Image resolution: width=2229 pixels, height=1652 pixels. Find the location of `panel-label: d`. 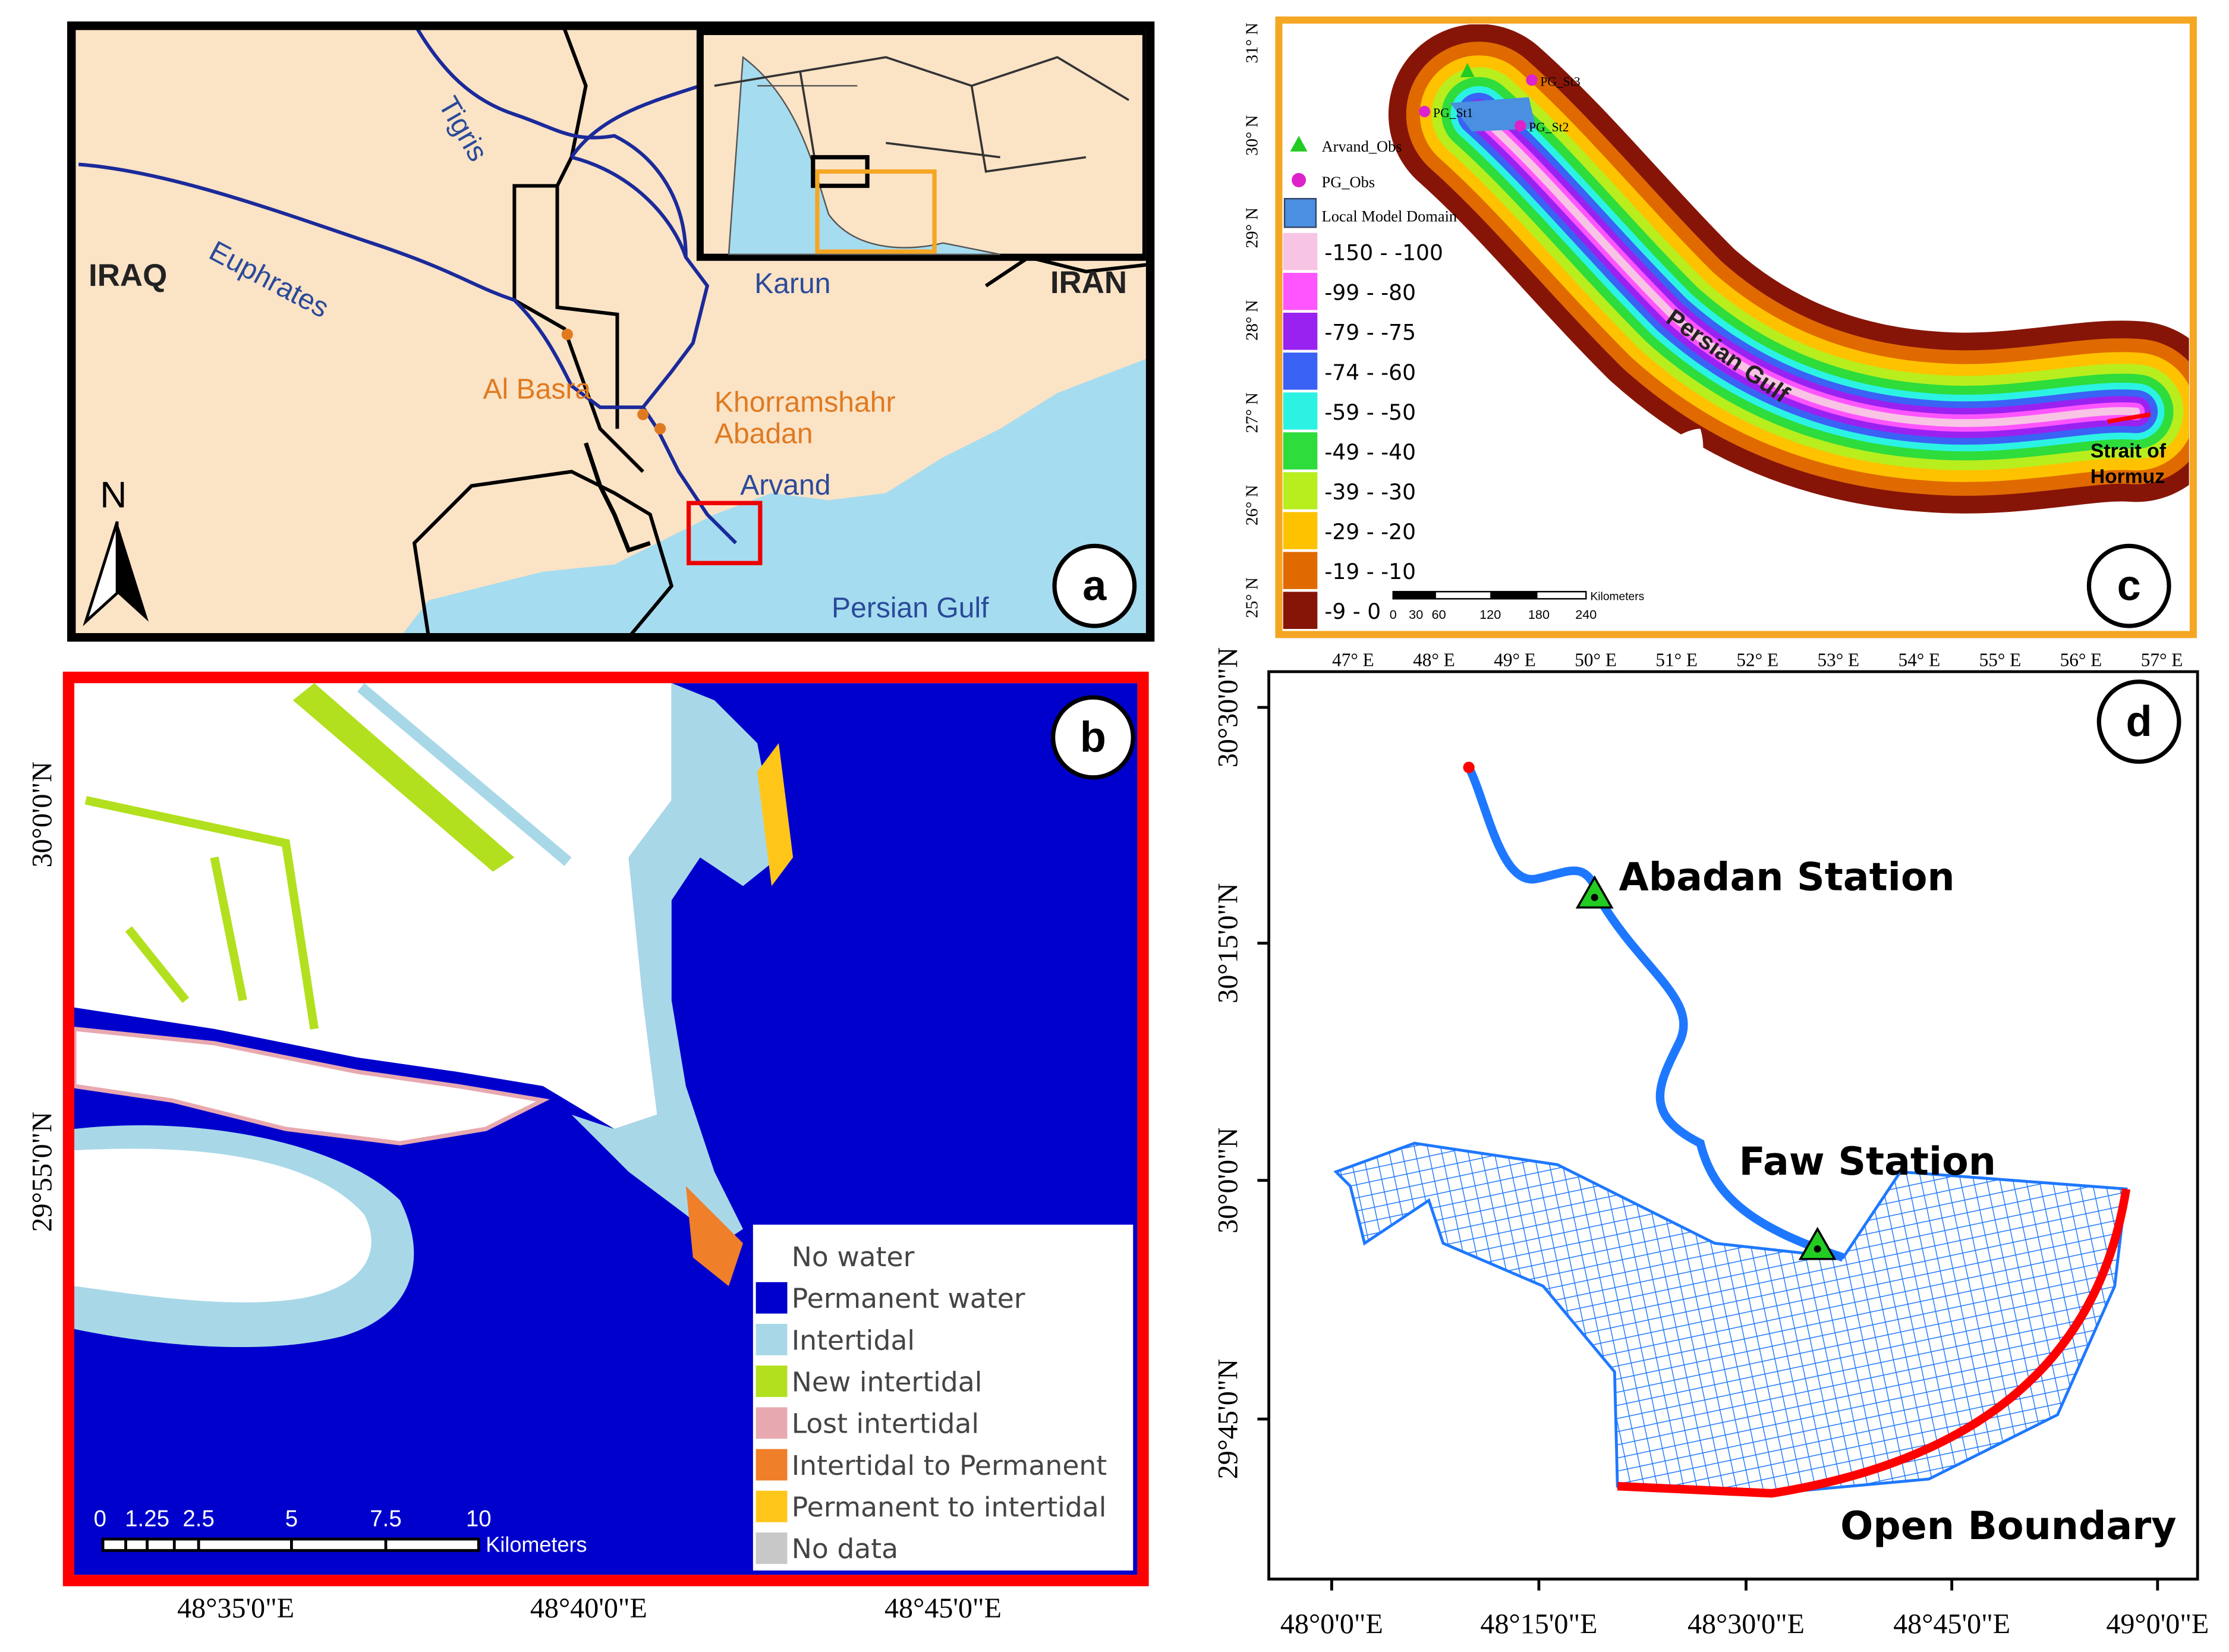

panel-label: d is located at coordinates (2139, 721).